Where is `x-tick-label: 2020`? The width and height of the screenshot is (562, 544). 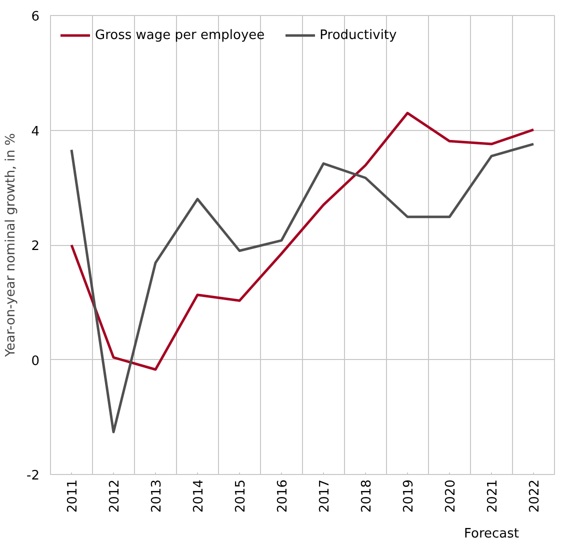
x-tick-label: 2020 is located at coordinates (451, 496).